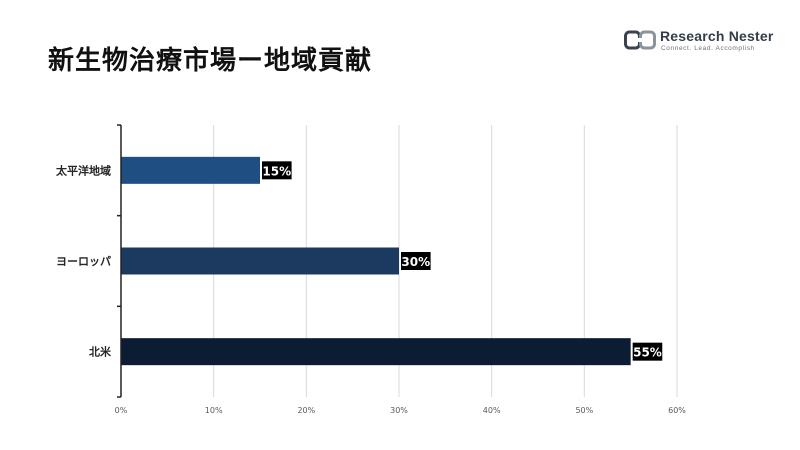  What do you see at coordinates (83, 170) in the screenshot?
I see `category-label: 太平洋地域` at bounding box center [83, 170].